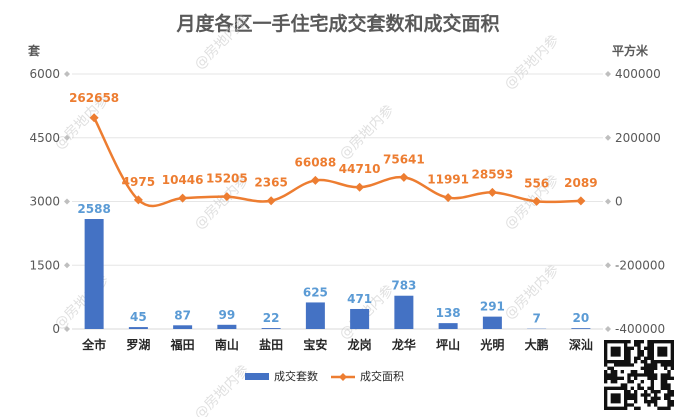 Image resolution: width=677 pixels, height=417 pixels. Describe the element at coordinates (640, 265) in the screenshot. I see `right-tick-label: -200000` at that location.